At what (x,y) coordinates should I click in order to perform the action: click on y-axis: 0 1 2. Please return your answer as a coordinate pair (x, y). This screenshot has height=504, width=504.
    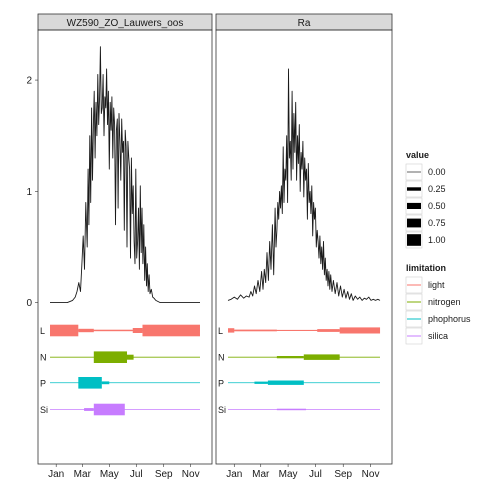
    Looking at the image, I should click on (32, 192).